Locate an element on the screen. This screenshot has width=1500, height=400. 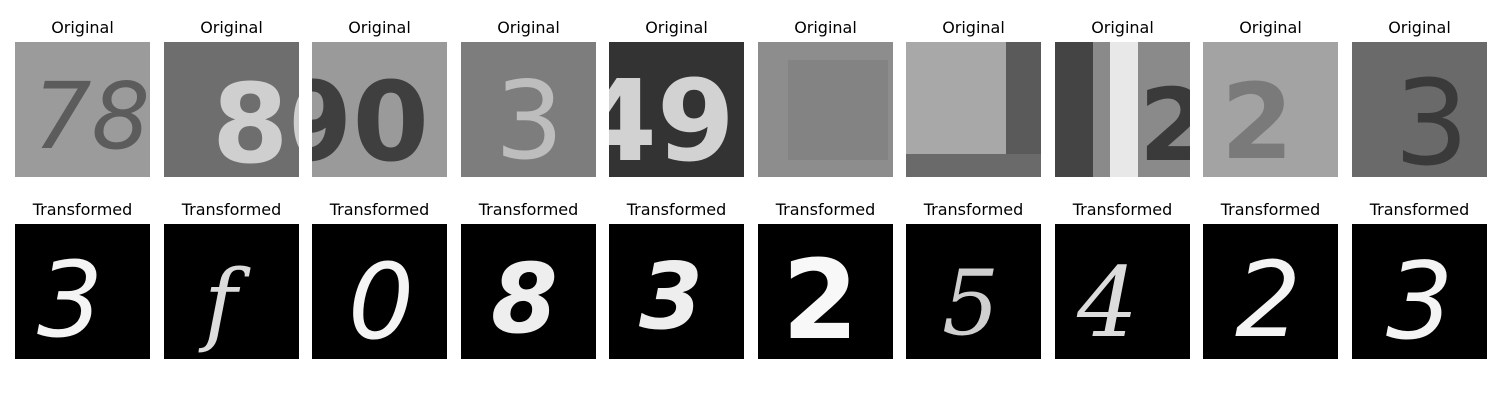
transformed-image: f is located at coordinates (231, 291).